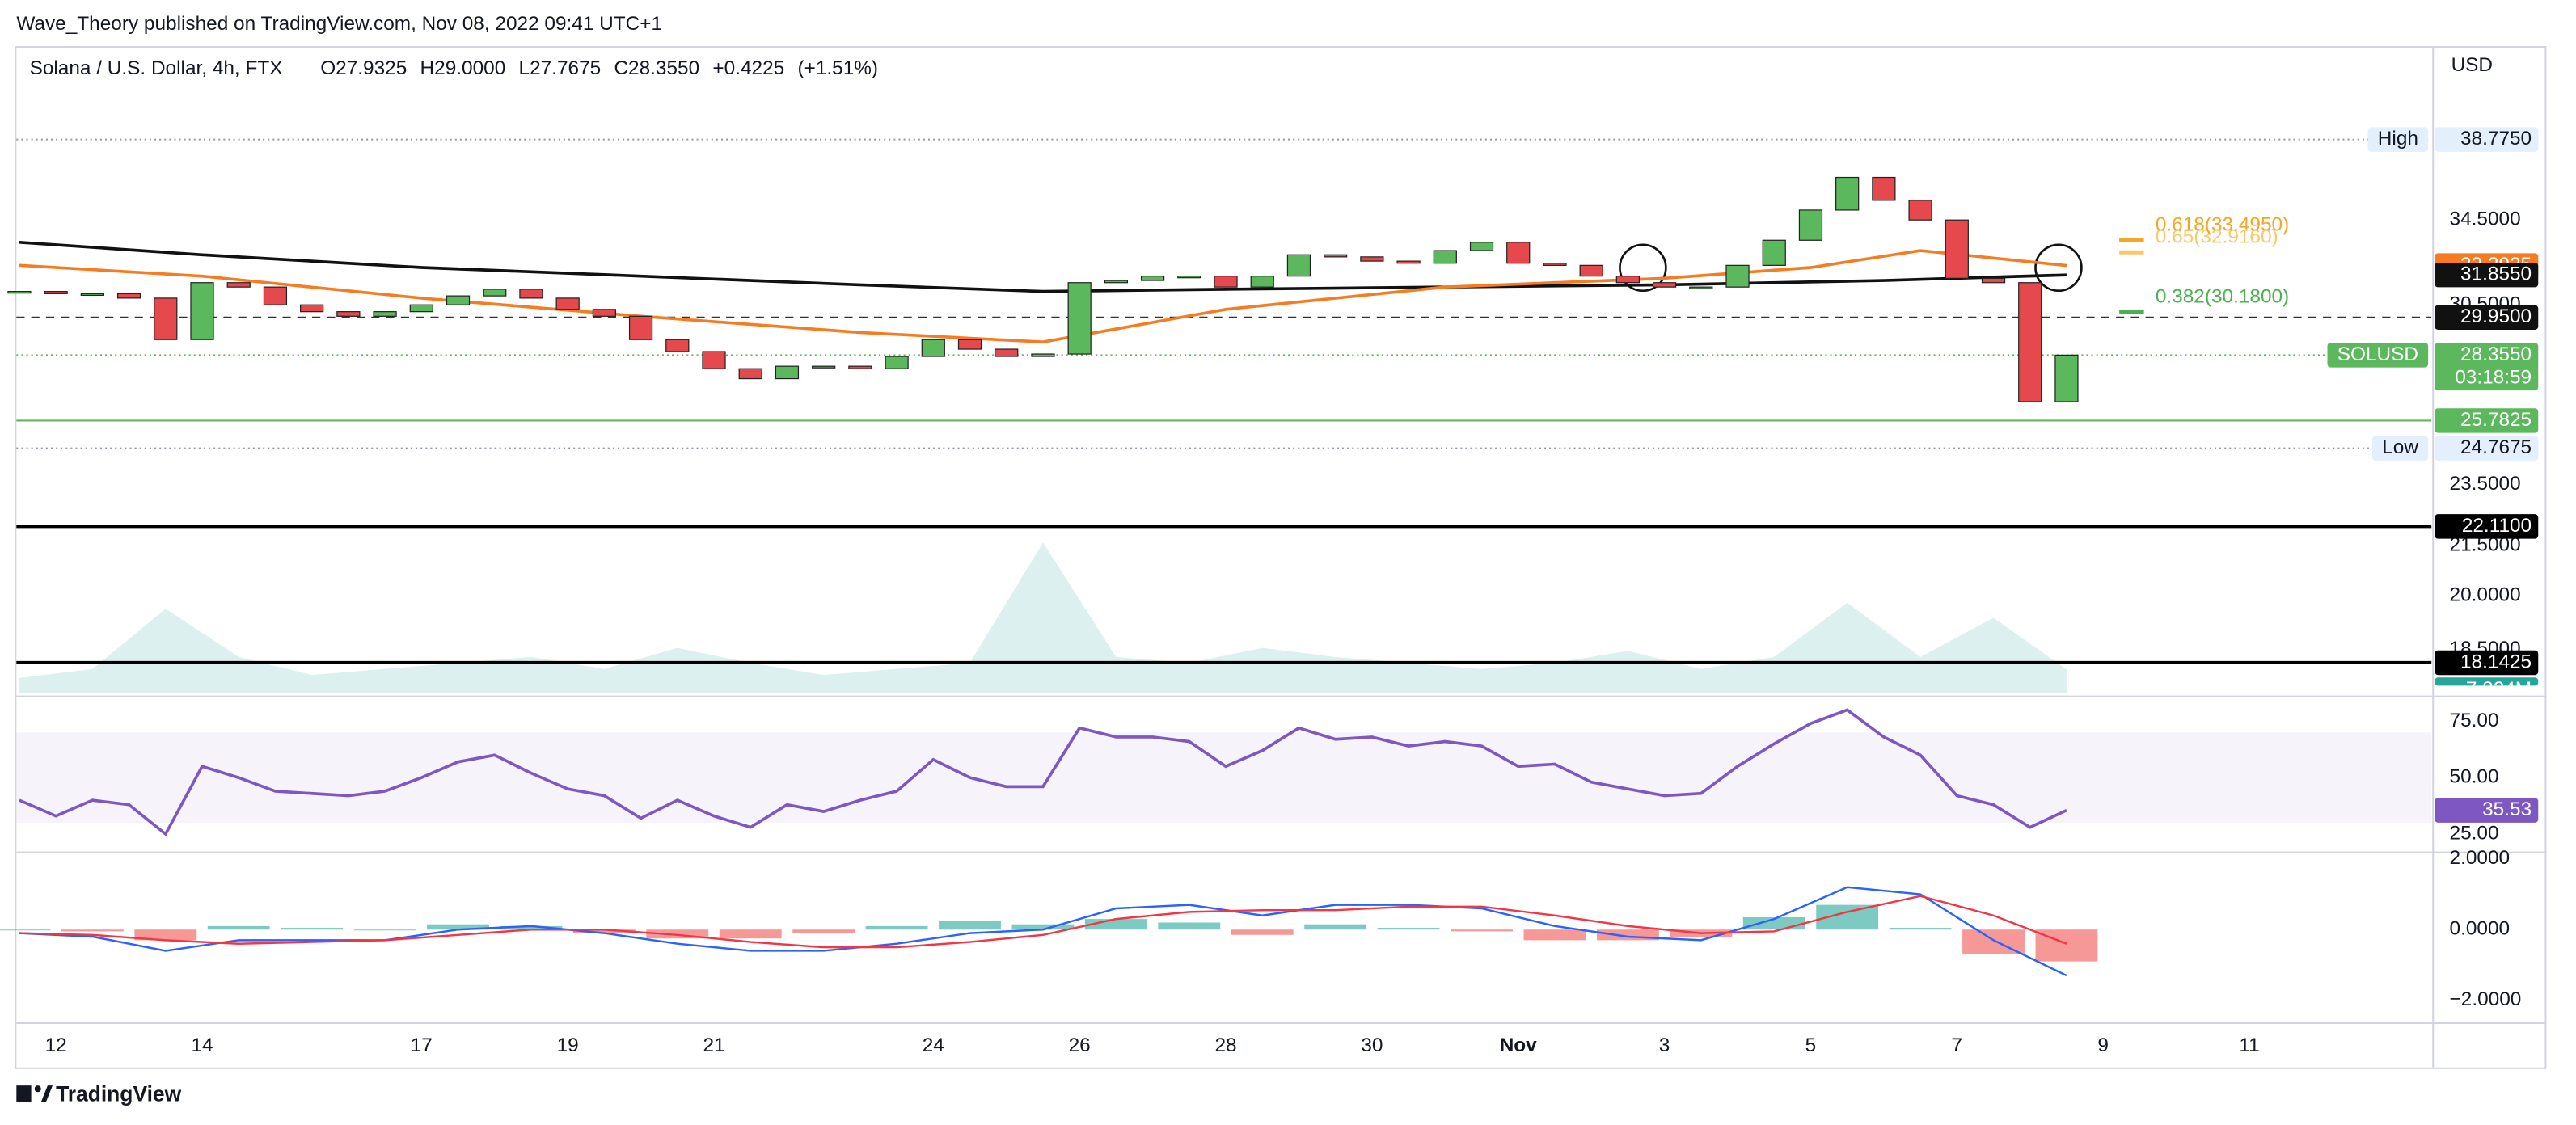  I want to click on badge-name: High, so click(2398, 139).